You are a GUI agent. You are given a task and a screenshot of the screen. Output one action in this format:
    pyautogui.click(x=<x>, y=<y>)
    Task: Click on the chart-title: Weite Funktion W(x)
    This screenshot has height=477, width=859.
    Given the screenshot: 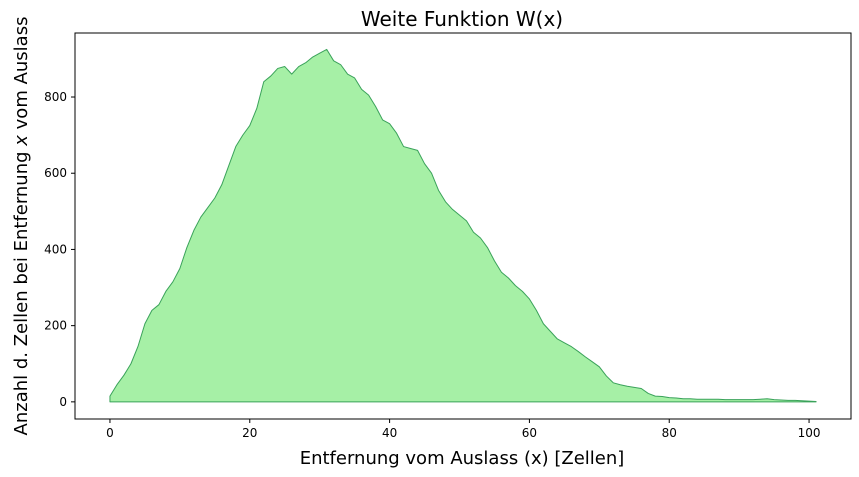 What is the action you would take?
    pyautogui.click(x=462, y=19)
    